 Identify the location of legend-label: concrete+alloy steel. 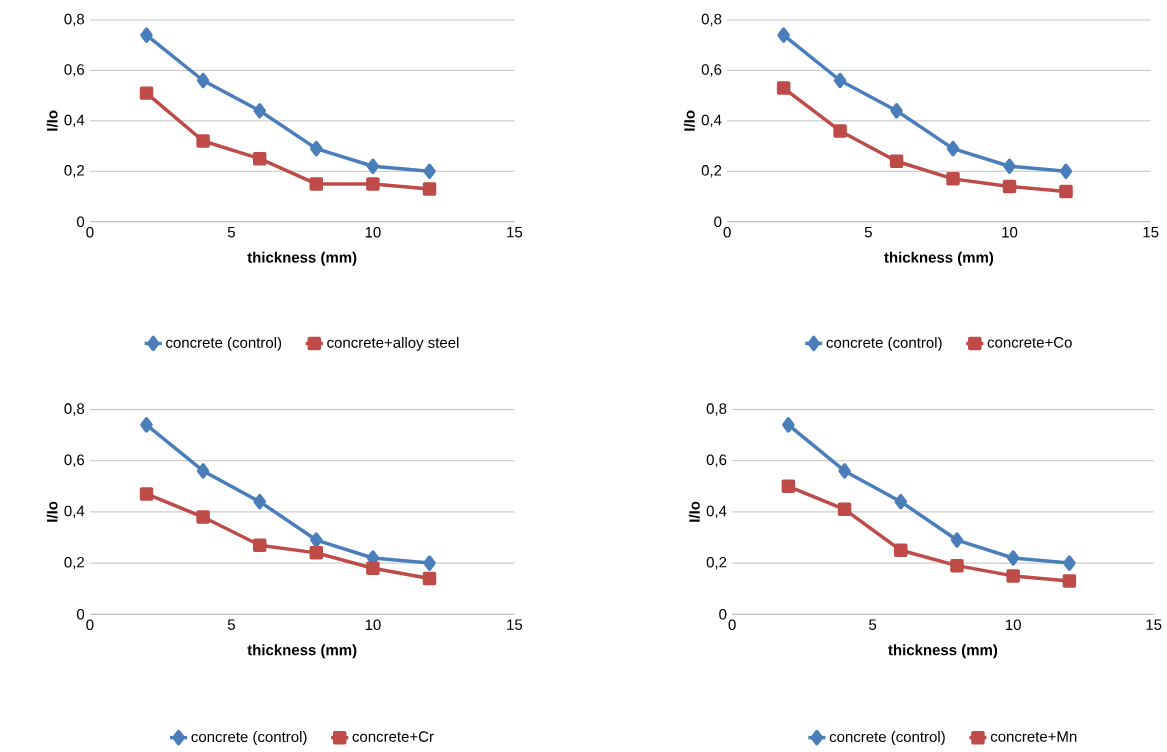
(393, 343).